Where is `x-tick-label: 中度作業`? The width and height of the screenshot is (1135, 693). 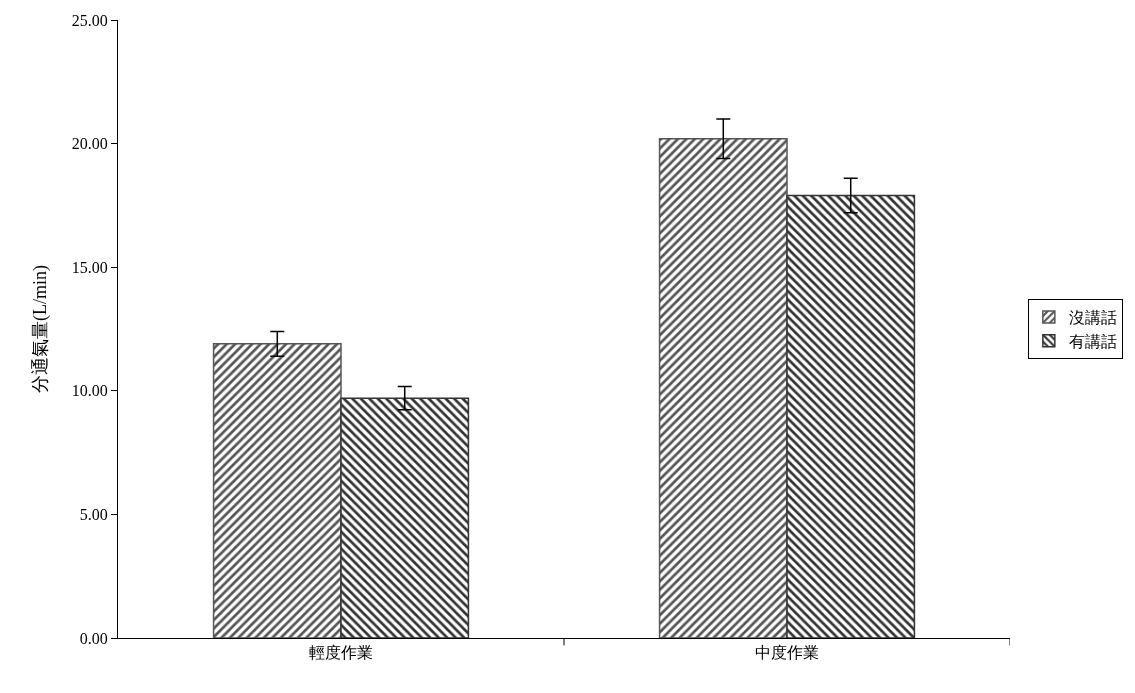
x-tick-label: 中度作業 is located at coordinates (787, 653).